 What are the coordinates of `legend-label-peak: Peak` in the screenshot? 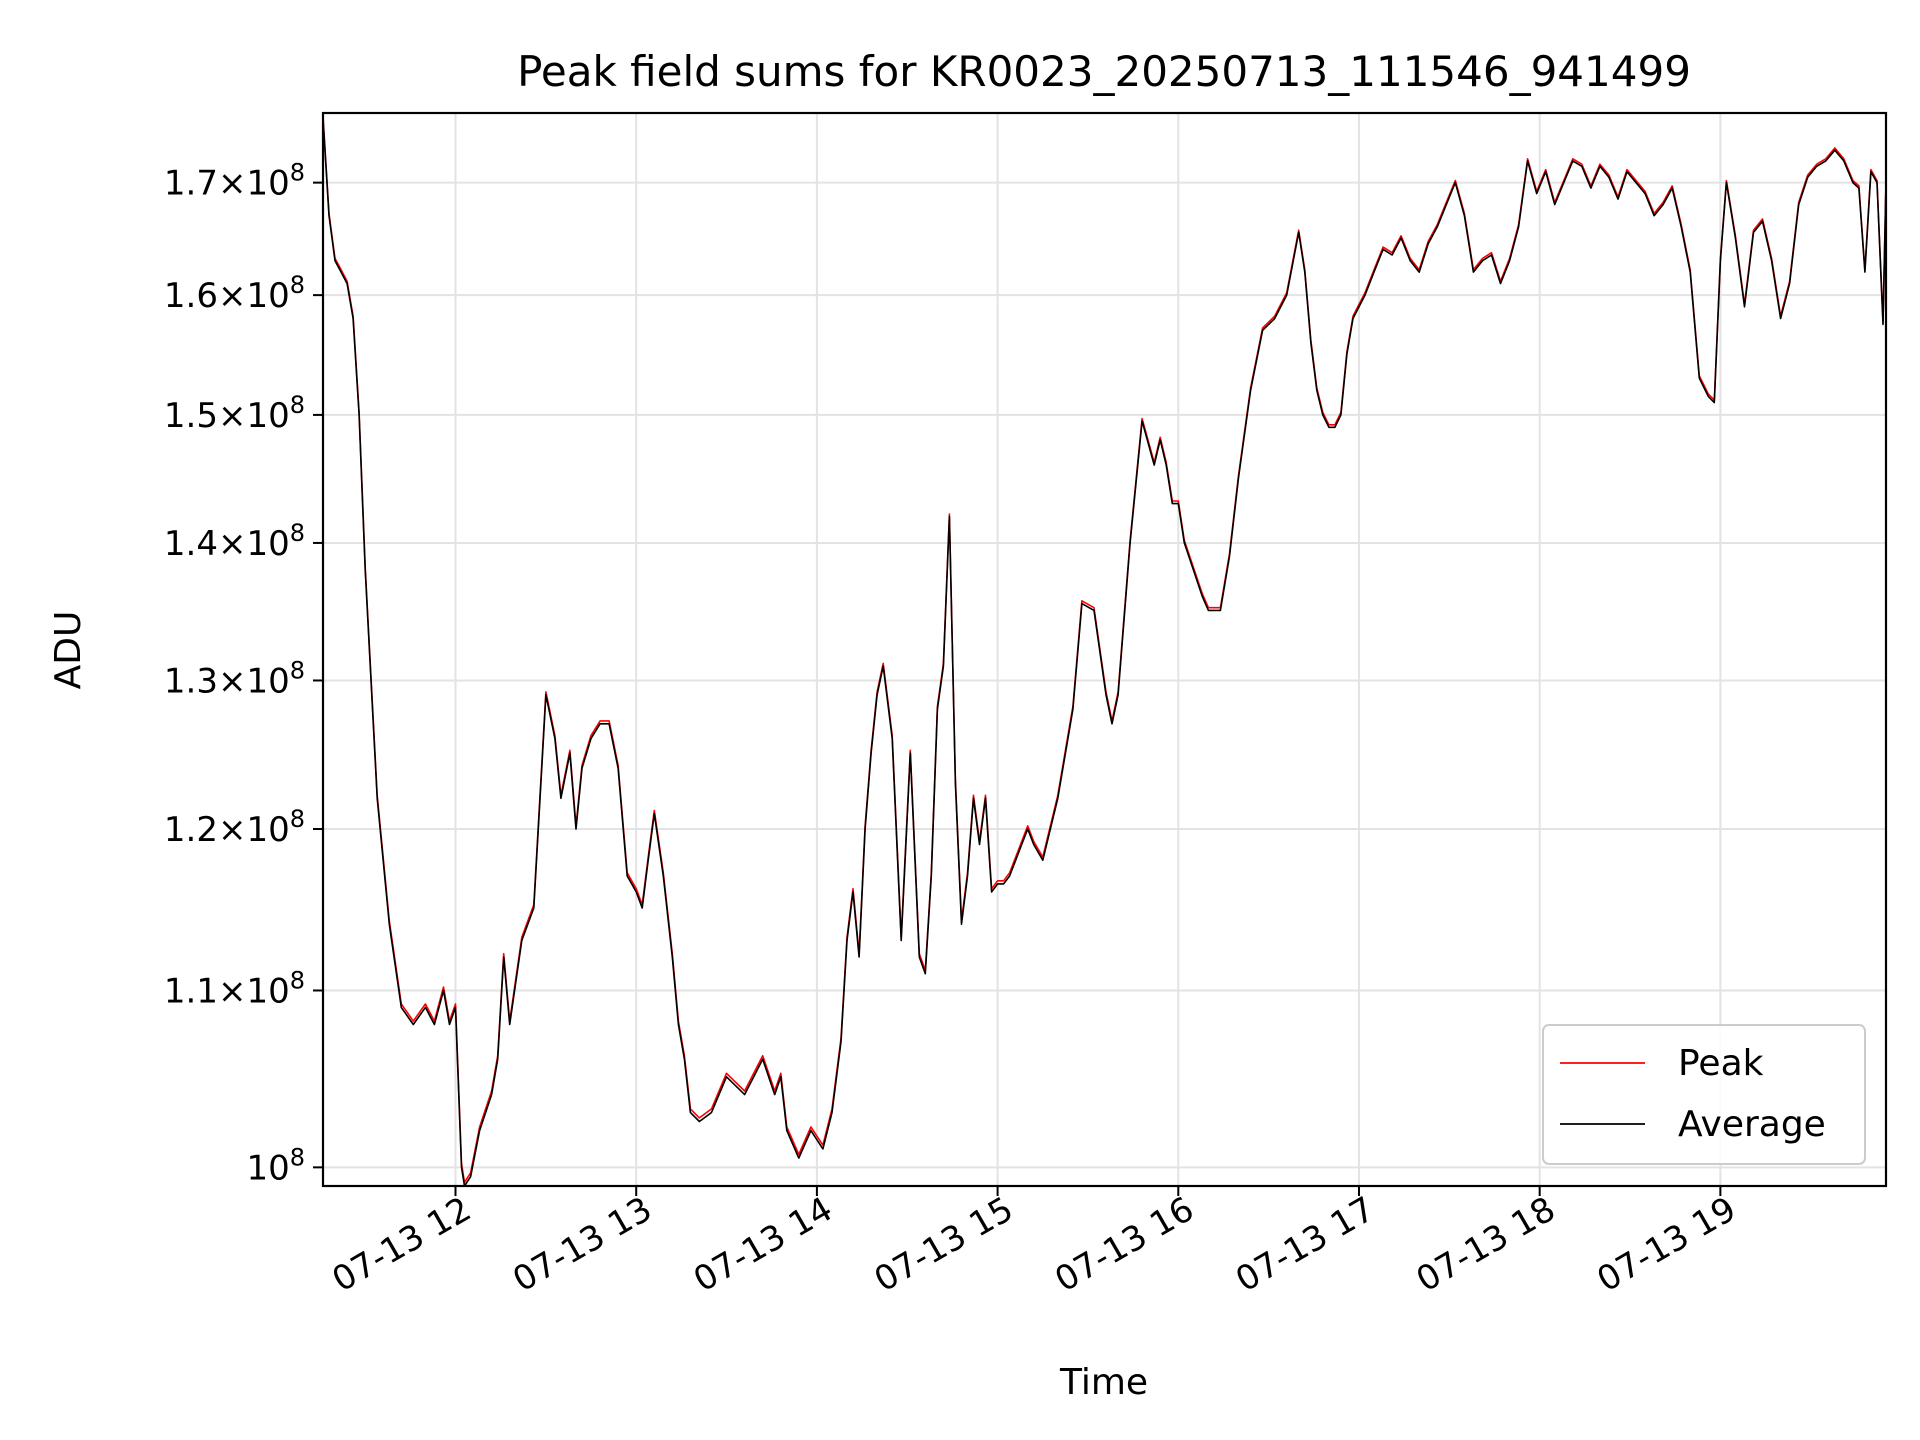 It's located at (1721, 1063).